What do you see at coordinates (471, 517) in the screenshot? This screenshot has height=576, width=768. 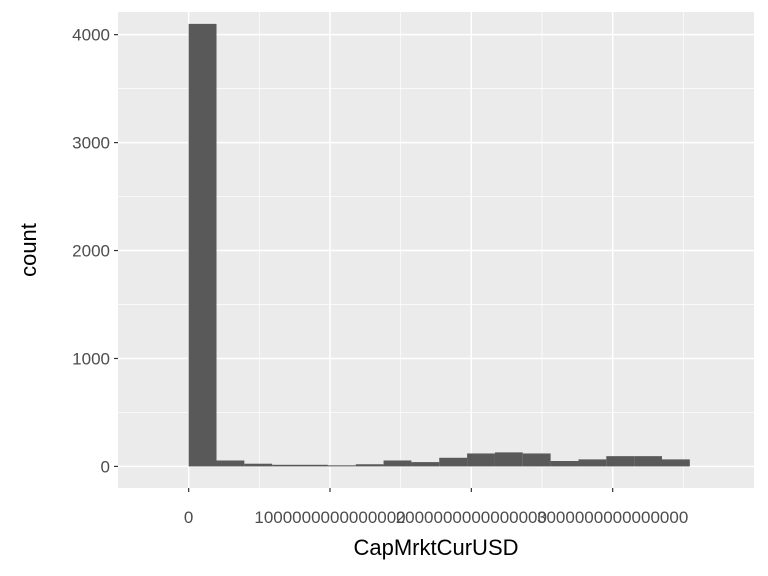 I see `x-tick-label: 2000000000000000` at bounding box center [471, 517].